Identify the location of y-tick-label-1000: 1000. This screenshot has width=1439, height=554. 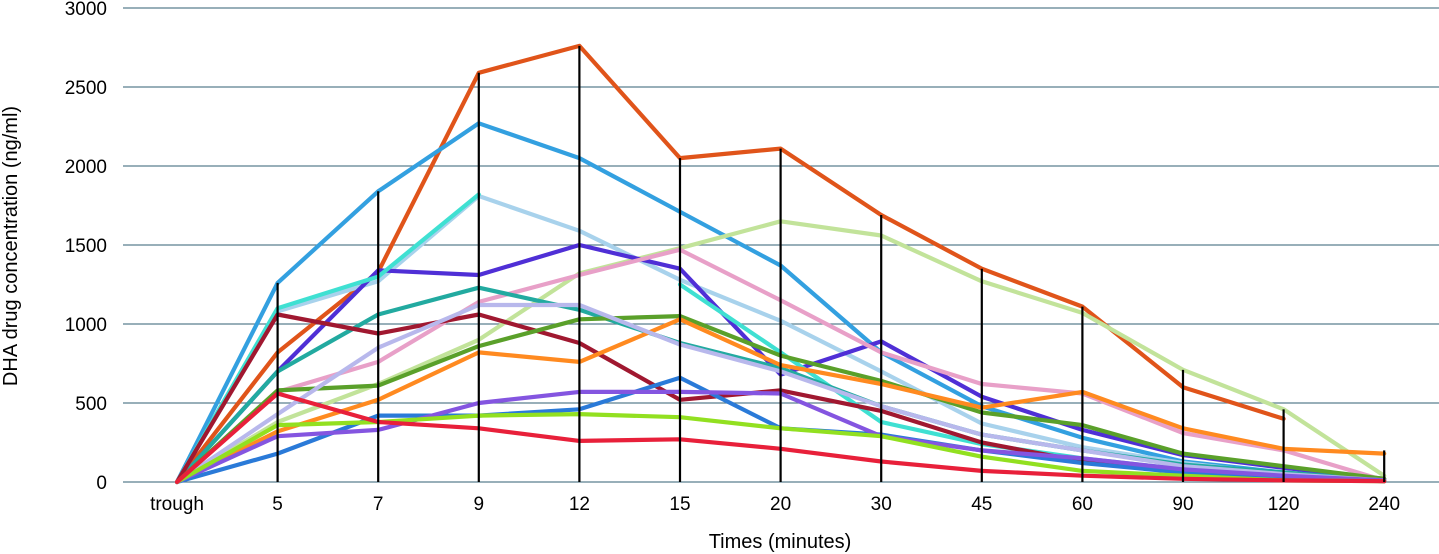
(86, 325).